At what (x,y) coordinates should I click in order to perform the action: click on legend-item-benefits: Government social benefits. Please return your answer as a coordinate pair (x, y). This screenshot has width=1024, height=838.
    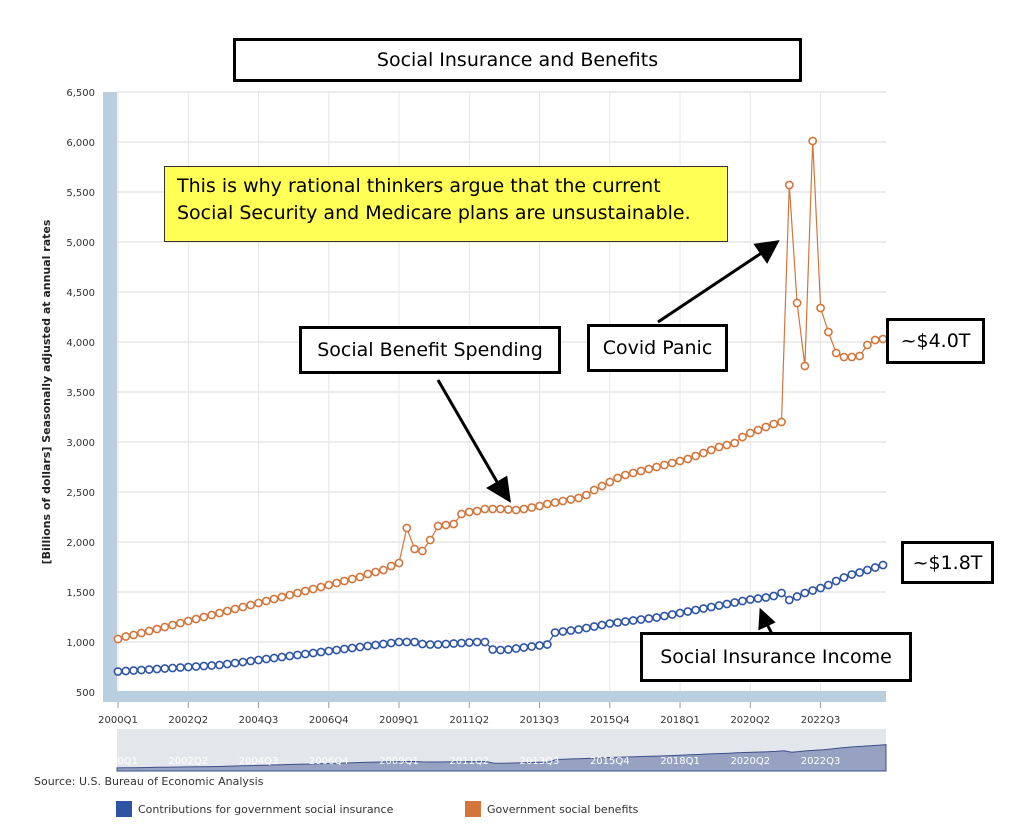
    Looking at the image, I should click on (551, 809).